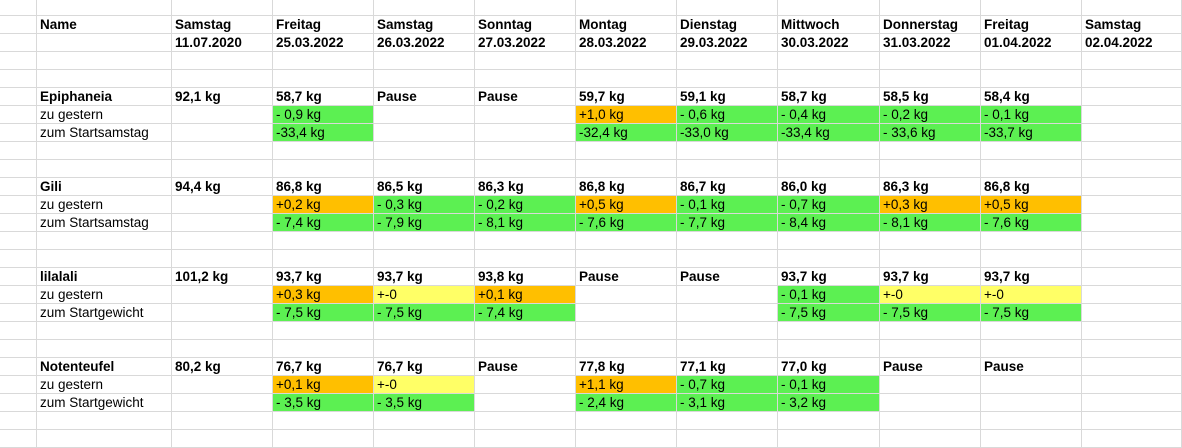  Describe the element at coordinates (104, 367) in the screenshot. I see `person-name: Notenteufel` at that location.